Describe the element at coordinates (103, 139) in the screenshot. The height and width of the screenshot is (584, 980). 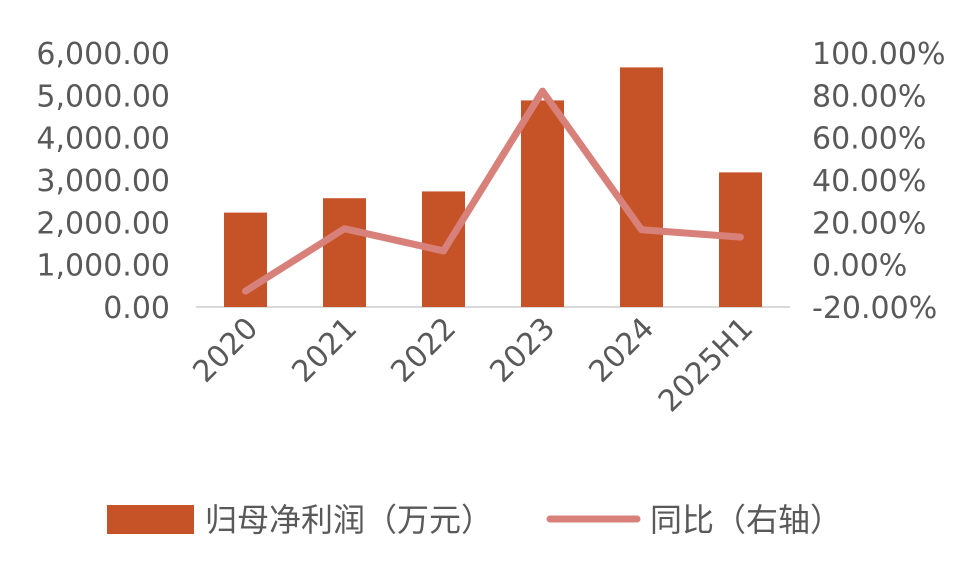
I see `left-tick-label: 4,000.00` at that location.